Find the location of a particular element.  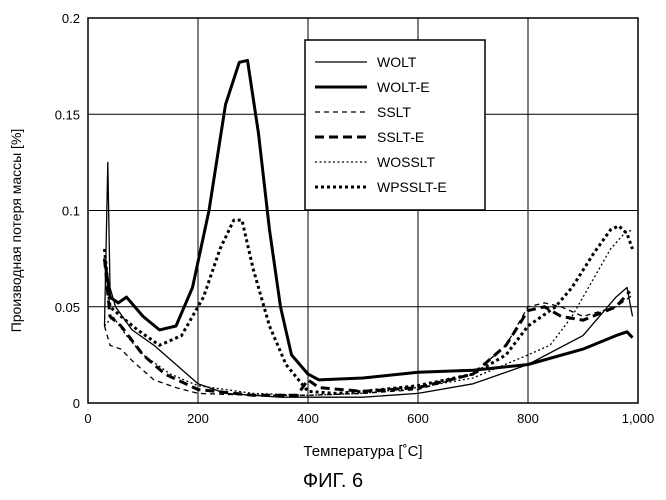

y-tick-label: 0 is located at coordinates (76, 403).